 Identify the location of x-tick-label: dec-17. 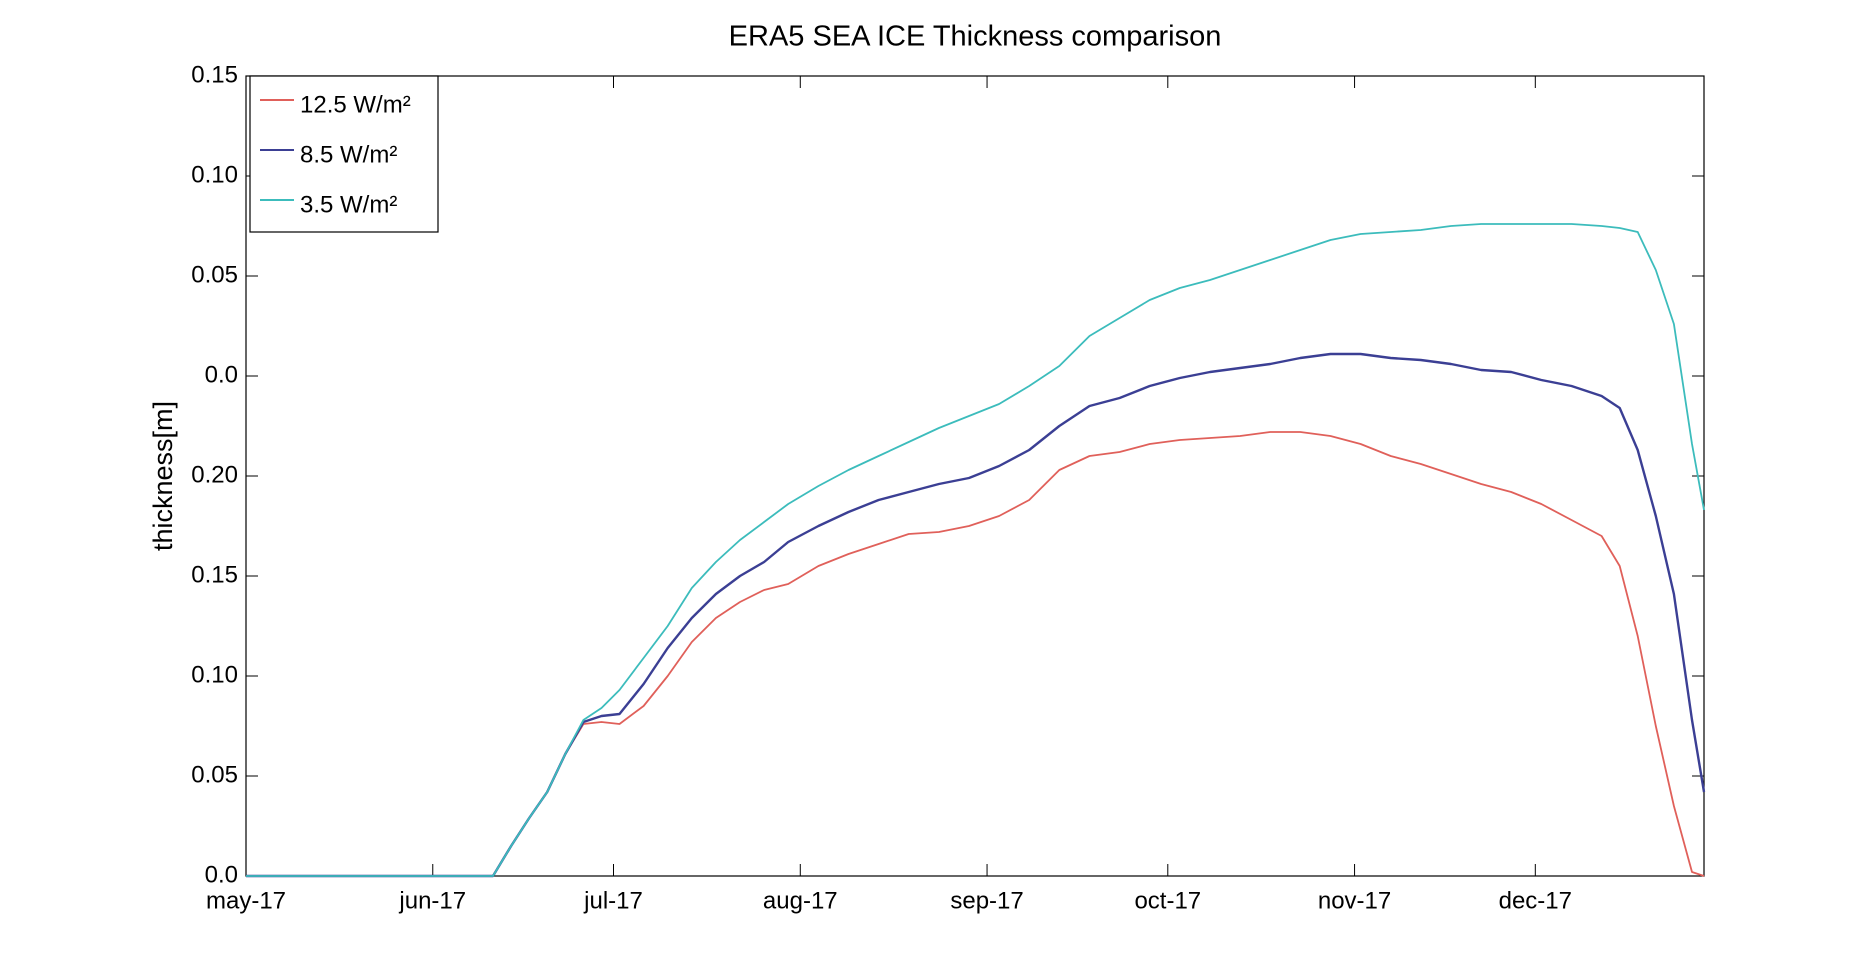
(1535, 900).